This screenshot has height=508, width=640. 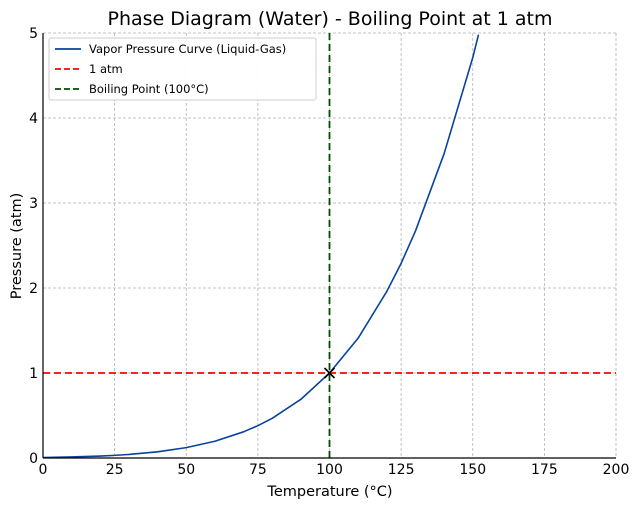 I want to click on y-tick-label: 3, so click(x=33, y=204).